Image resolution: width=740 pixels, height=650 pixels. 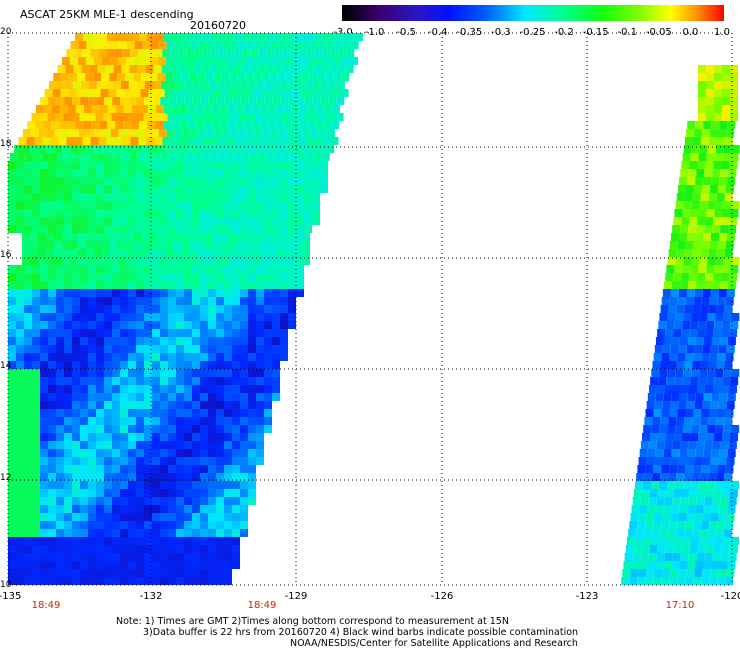 What do you see at coordinates (6, 32) in the screenshot?
I see `lat-label: 20` at bounding box center [6, 32].